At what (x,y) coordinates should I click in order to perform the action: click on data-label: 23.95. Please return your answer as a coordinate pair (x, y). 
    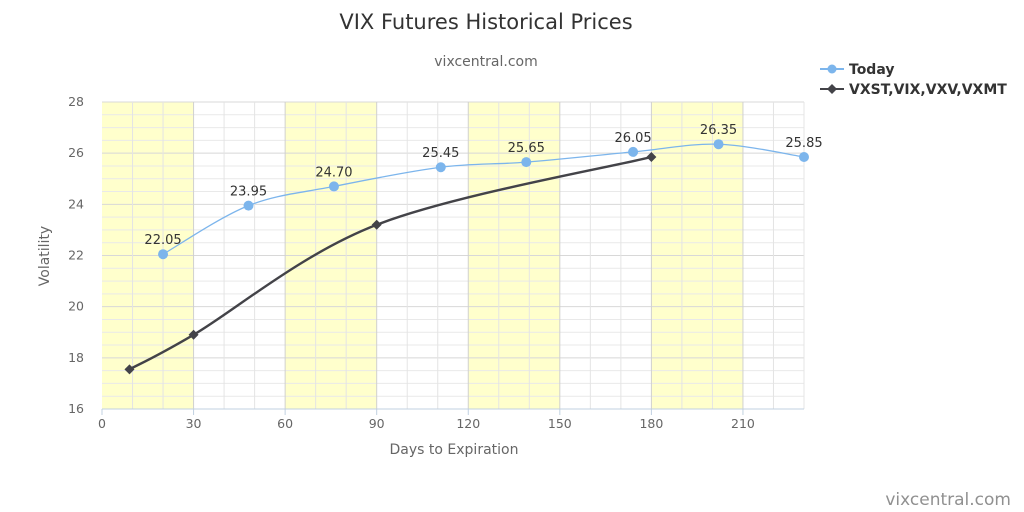
    Looking at the image, I should click on (248, 192).